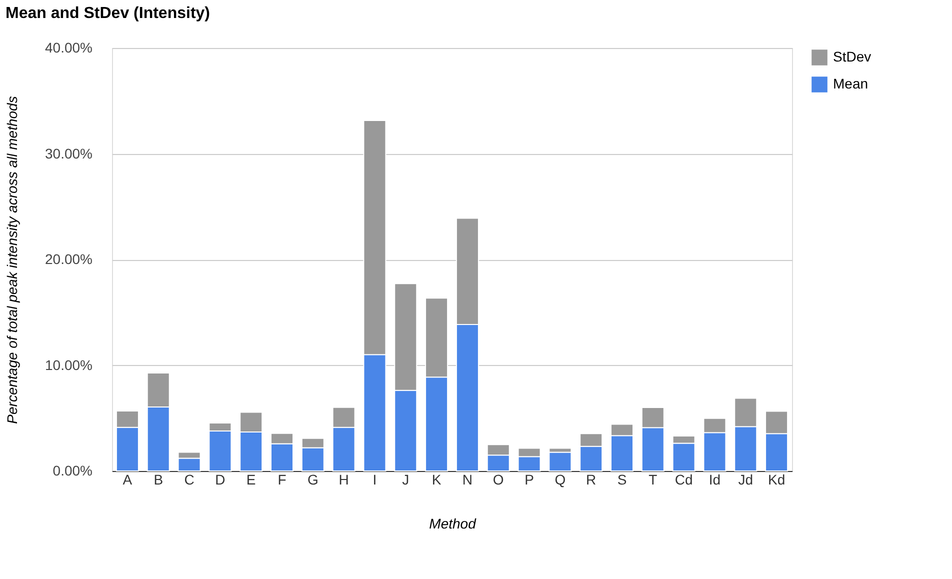  I want to click on y-tick-label: 20.00%, so click(68, 259).